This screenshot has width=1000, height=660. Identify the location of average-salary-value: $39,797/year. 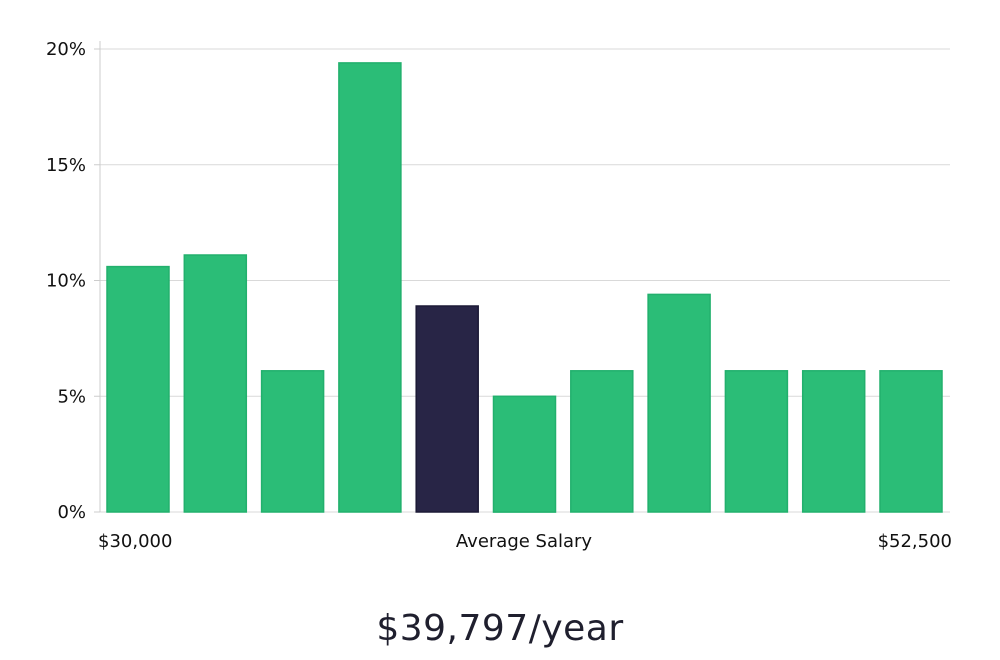
(500, 628).